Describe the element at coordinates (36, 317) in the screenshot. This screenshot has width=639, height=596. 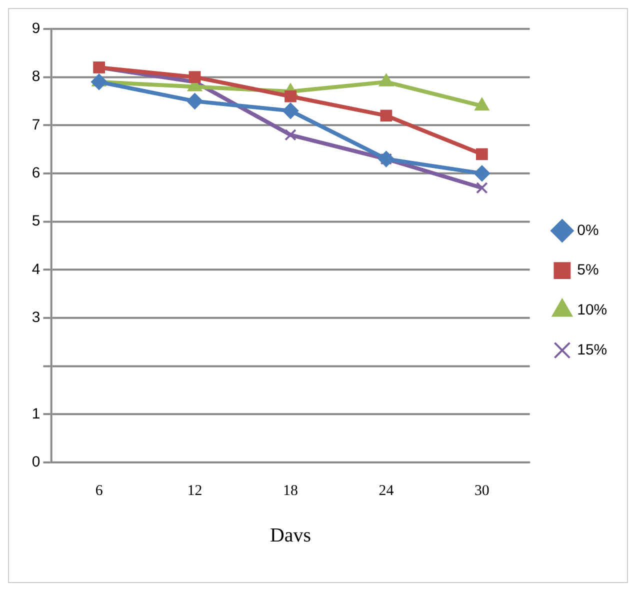
I see `y-tick-label: 3` at that location.